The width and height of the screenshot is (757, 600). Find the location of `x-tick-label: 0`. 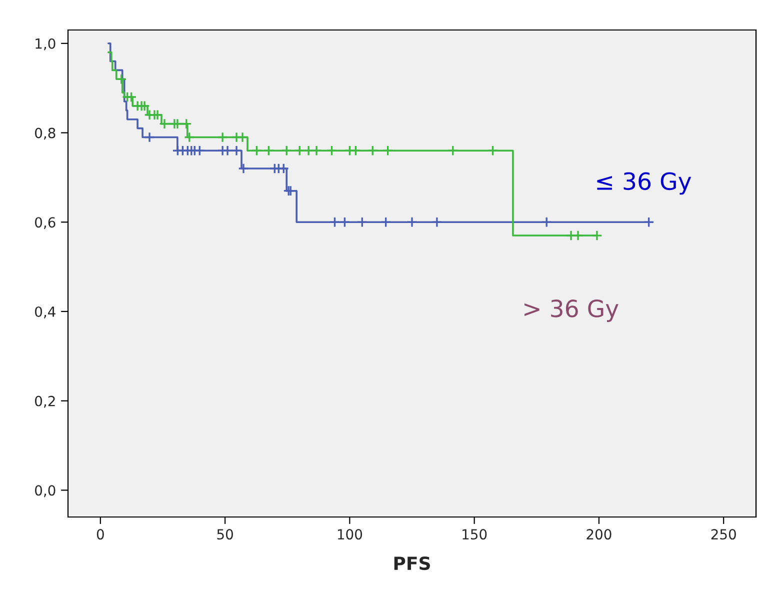

x-tick-label: 0 is located at coordinates (100, 534).